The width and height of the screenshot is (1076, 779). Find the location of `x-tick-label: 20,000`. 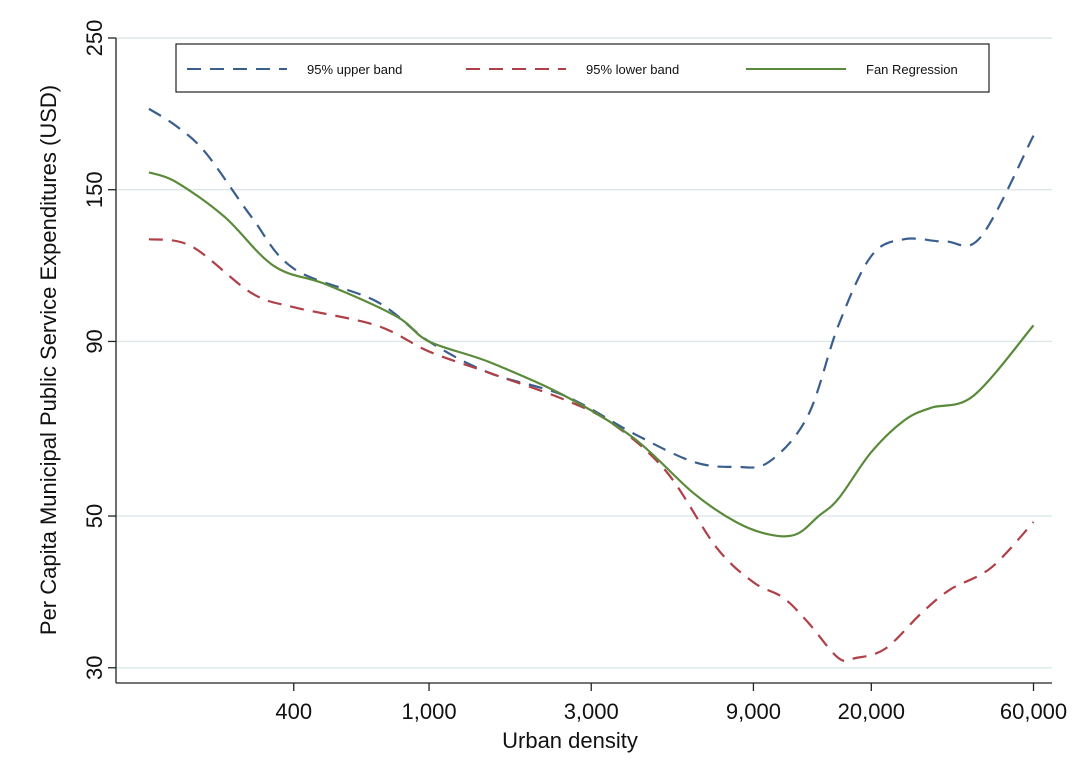

x-tick-label: 20,000 is located at coordinates (871, 711).